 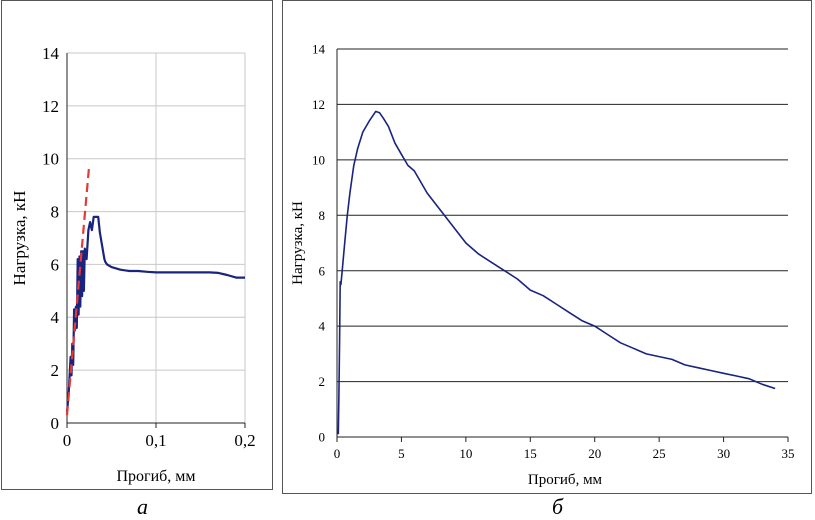 I want to click on chart-b-panel-tag: б, so click(x=558, y=506).